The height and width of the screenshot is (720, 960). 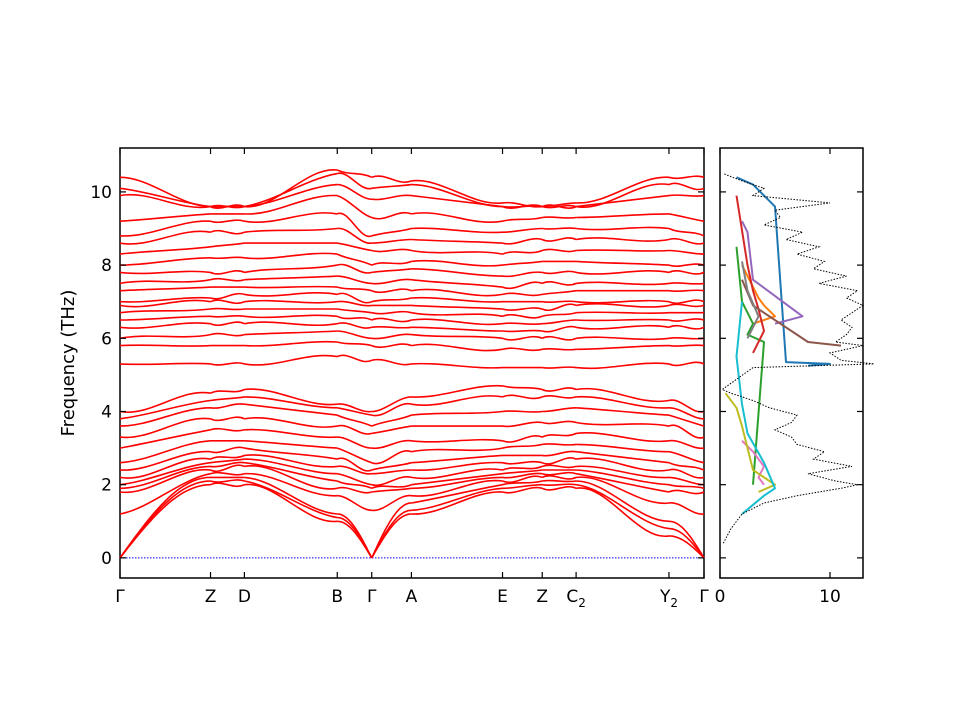 What do you see at coordinates (337, 597) in the screenshot?
I see `x-tick-label: B` at bounding box center [337, 597].